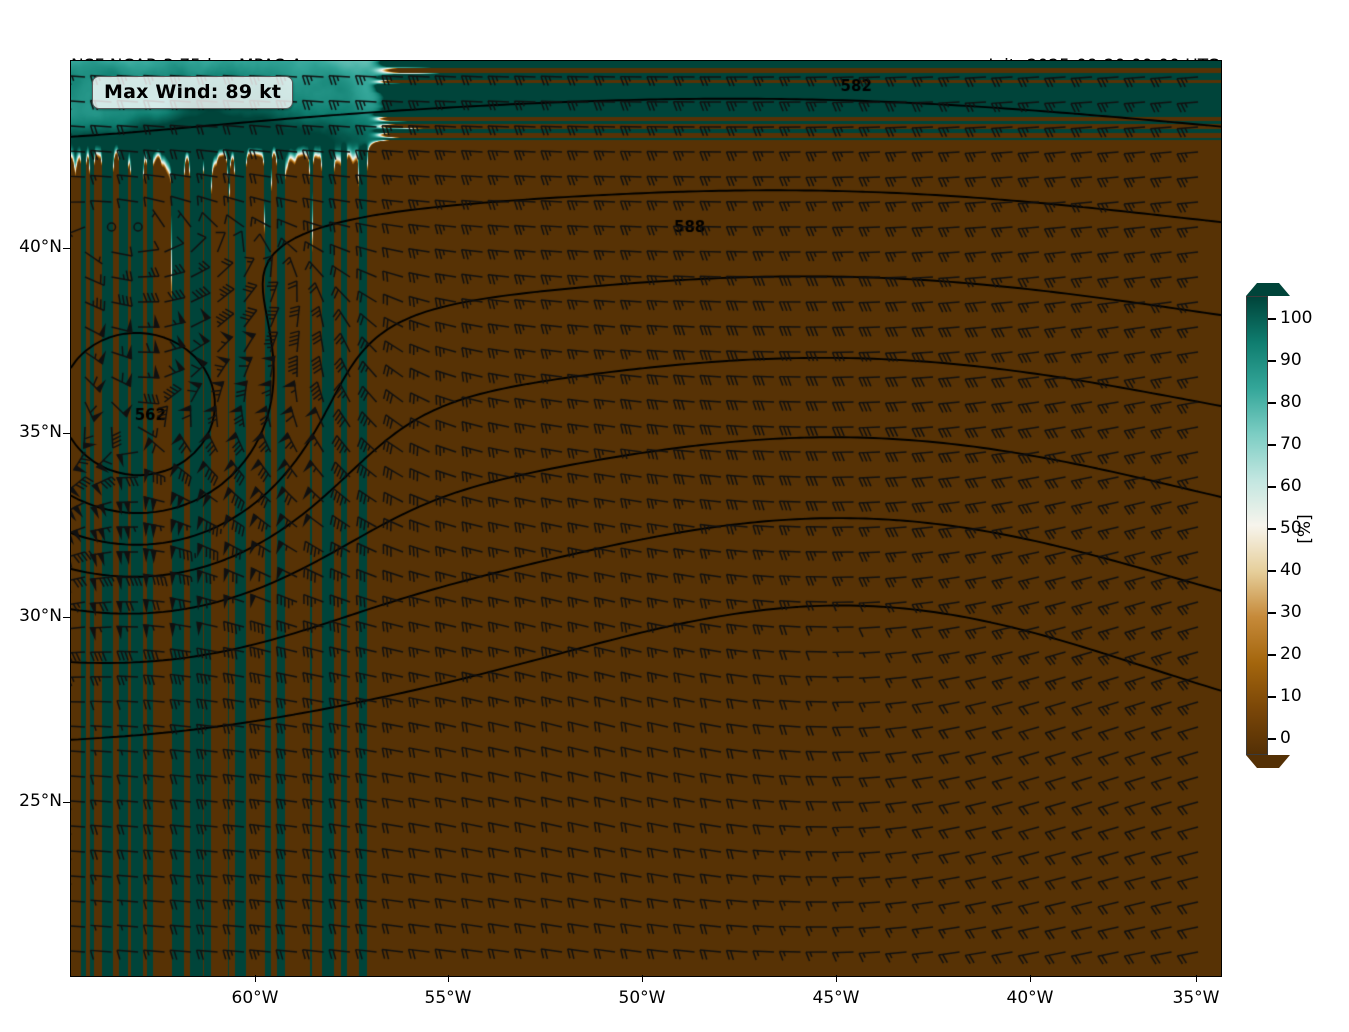 Image resolution: width=1349 pixels, height=1032 pixels. Describe the element at coordinates (1291, 402) in the screenshot. I see `colorbar-tick-label: 80` at that location.